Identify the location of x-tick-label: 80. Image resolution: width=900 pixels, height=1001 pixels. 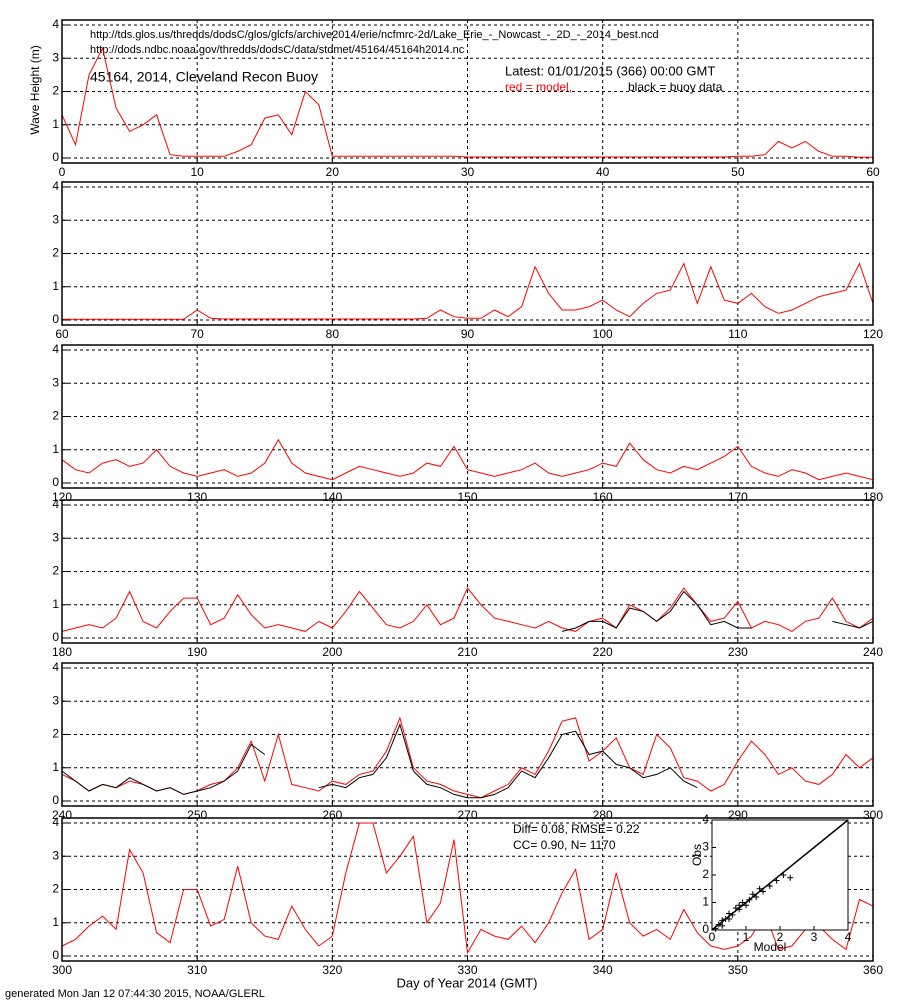
(333, 334).